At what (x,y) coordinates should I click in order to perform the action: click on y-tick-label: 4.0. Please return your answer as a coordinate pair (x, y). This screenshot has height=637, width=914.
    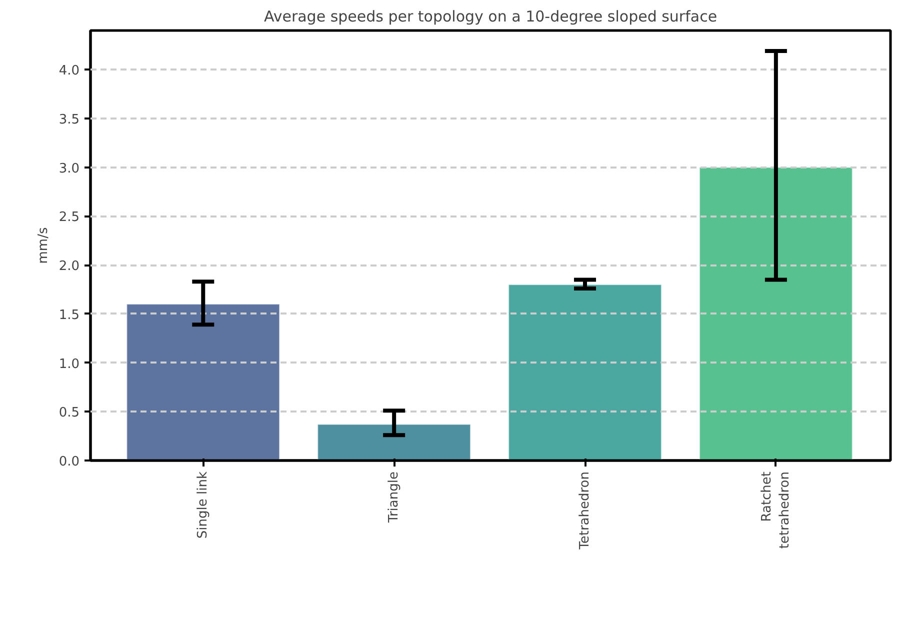
    Looking at the image, I should click on (69, 71).